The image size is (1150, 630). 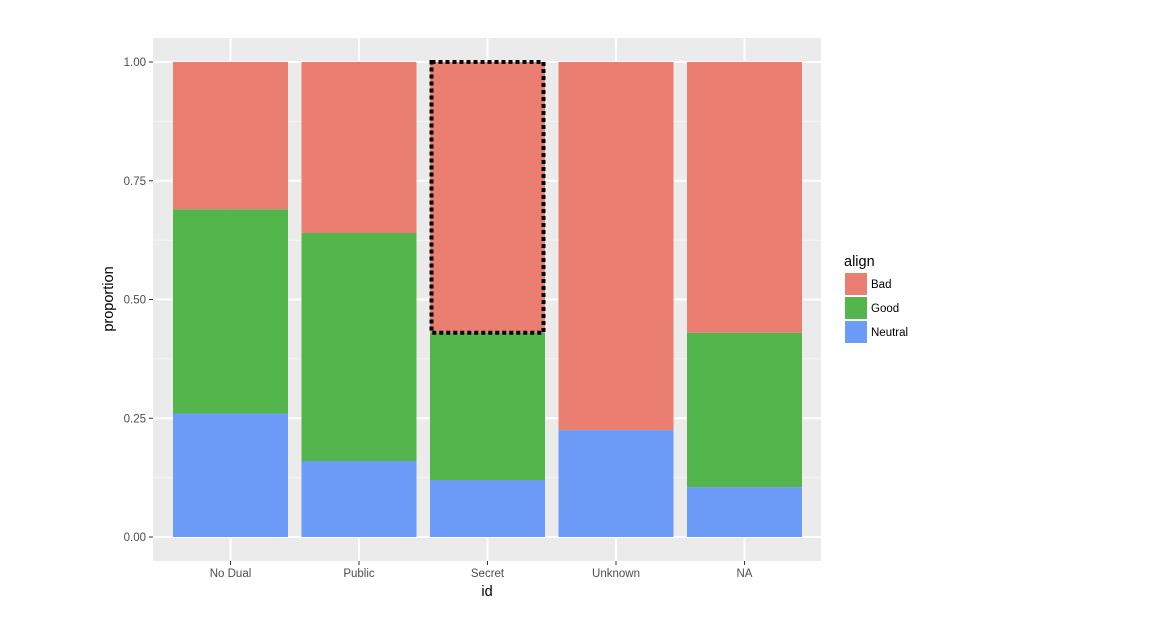 What do you see at coordinates (744, 410) in the screenshot?
I see `bar-na-good` at bounding box center [744, 410].